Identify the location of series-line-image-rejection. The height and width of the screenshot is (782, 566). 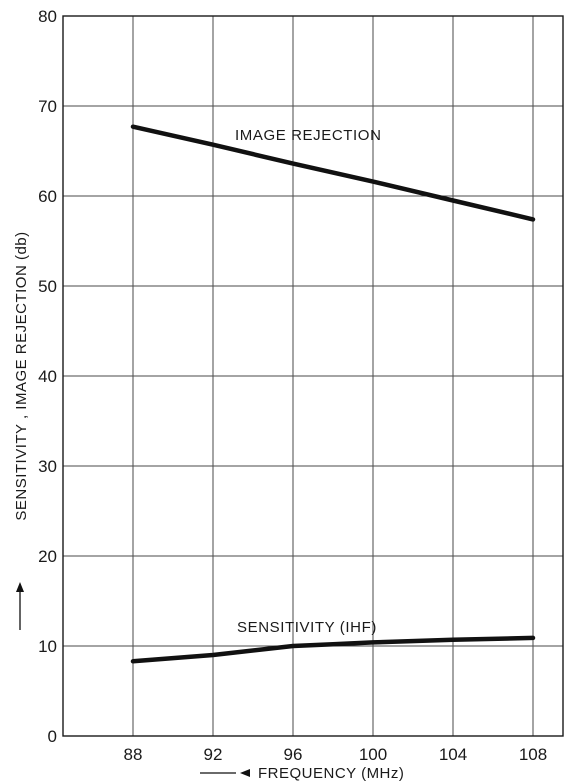
(333, 173).